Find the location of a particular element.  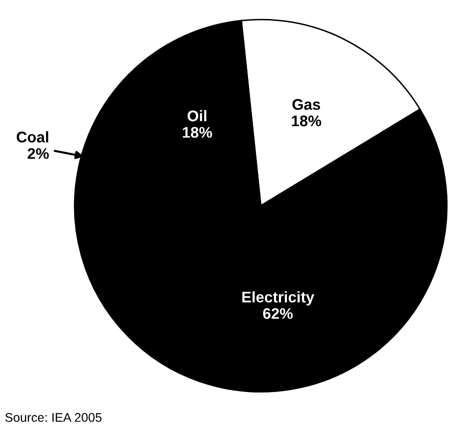

slice-label: Coal is located at coordinates (32, 136).